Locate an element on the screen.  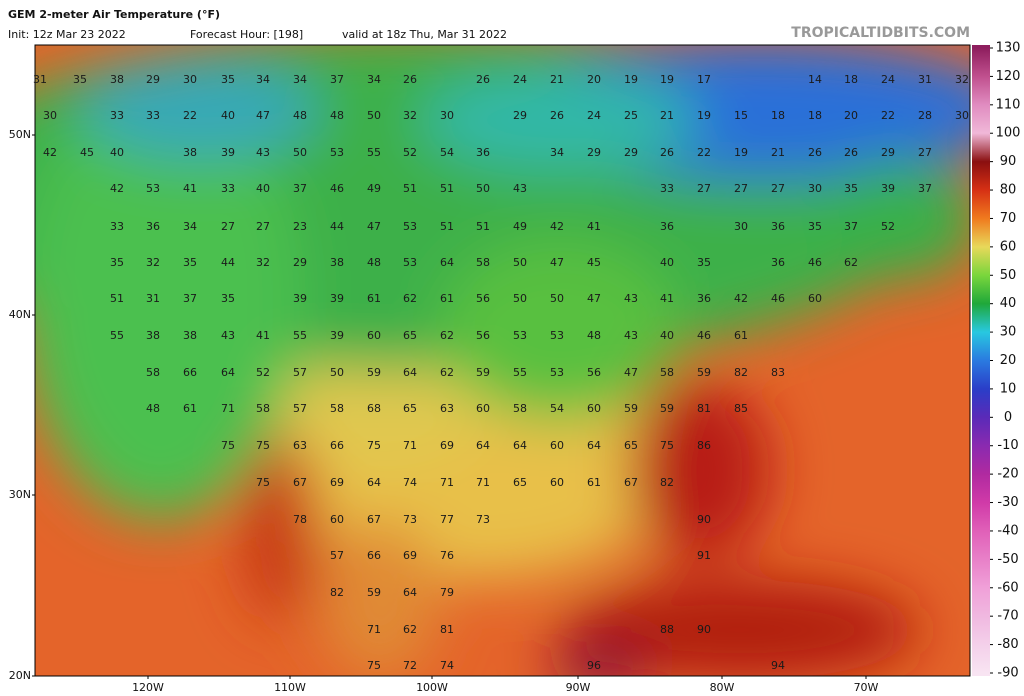
colorbar-tick-label: -60 is located at coordinates (1007, 587).